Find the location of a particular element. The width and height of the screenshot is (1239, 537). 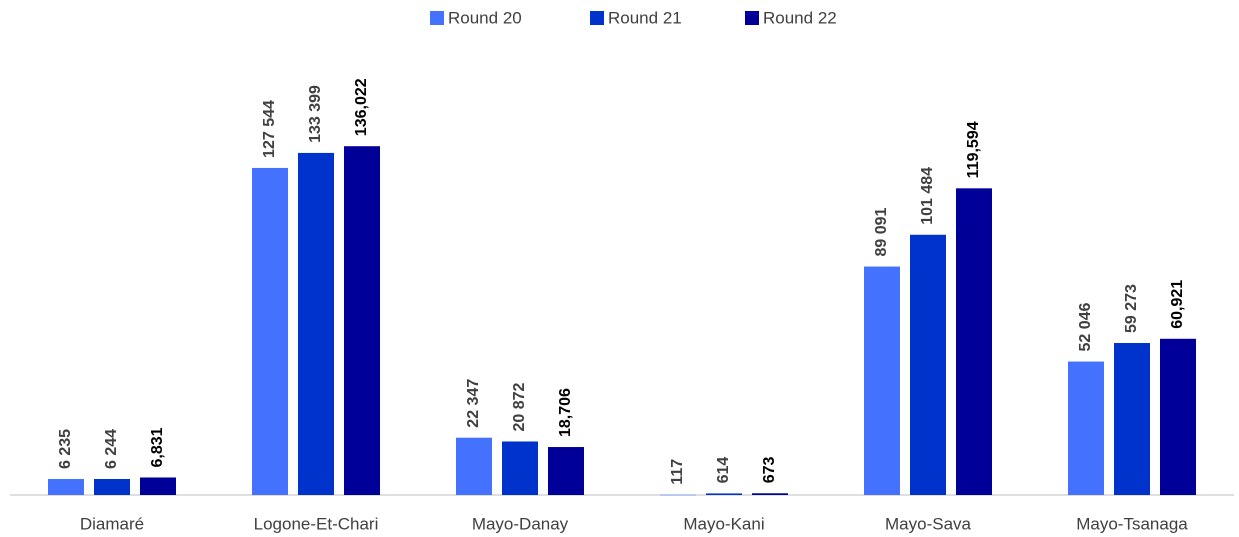

x-tick-label: Diamaré is located at coordinates (112, 523).